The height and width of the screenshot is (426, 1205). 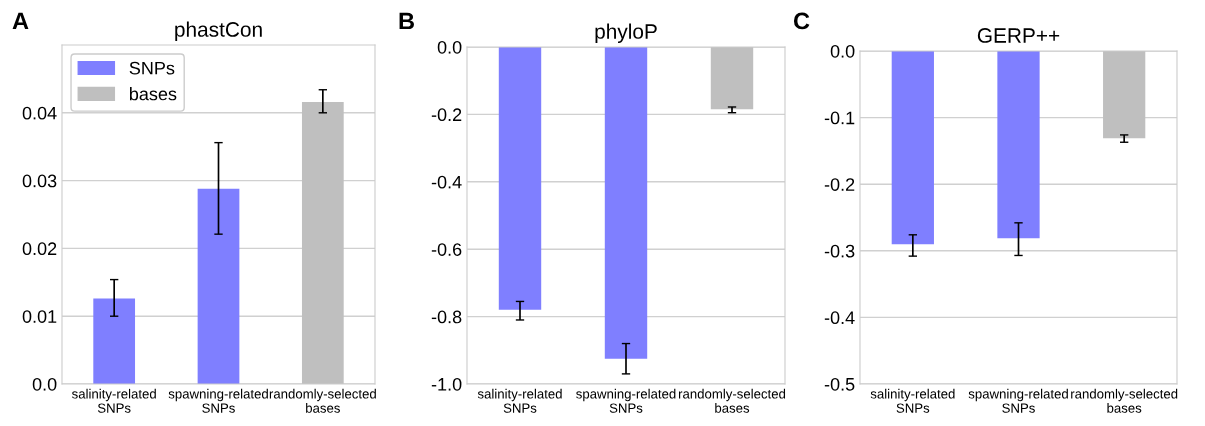 I want to click on chart-title: phyloP, so click(x=626, y=33).